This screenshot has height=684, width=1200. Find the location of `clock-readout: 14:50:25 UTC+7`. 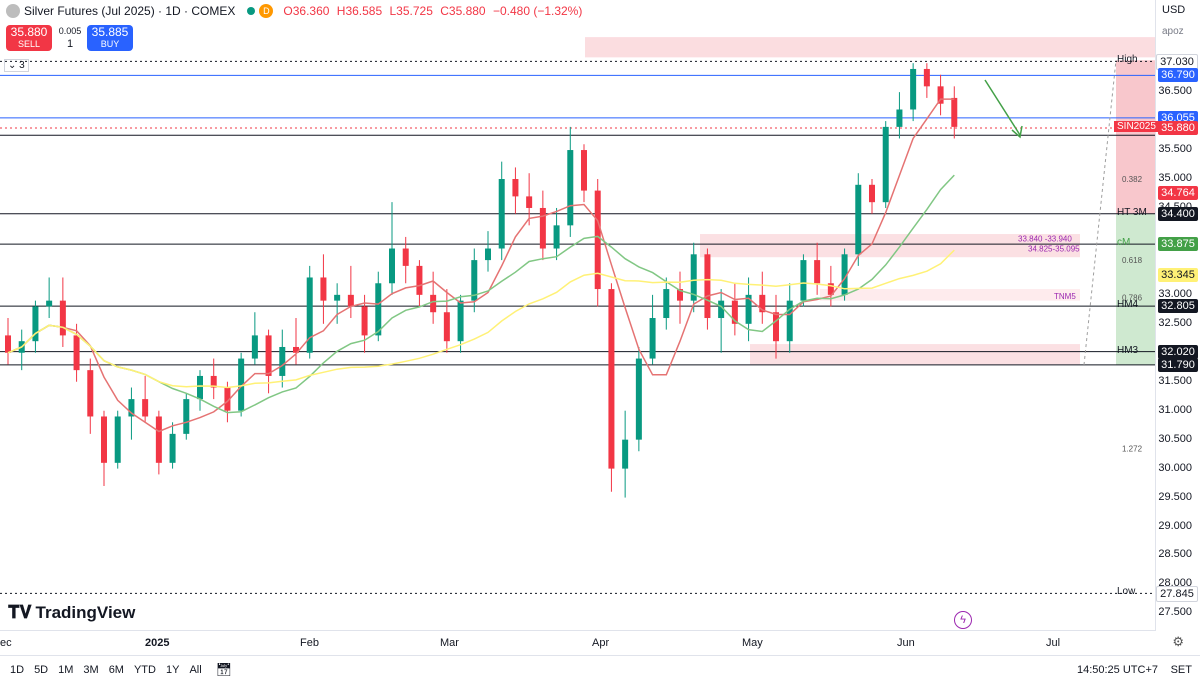

clock-readout: 14:50:25 UTC+7 is located at coordinates (1117, 670).